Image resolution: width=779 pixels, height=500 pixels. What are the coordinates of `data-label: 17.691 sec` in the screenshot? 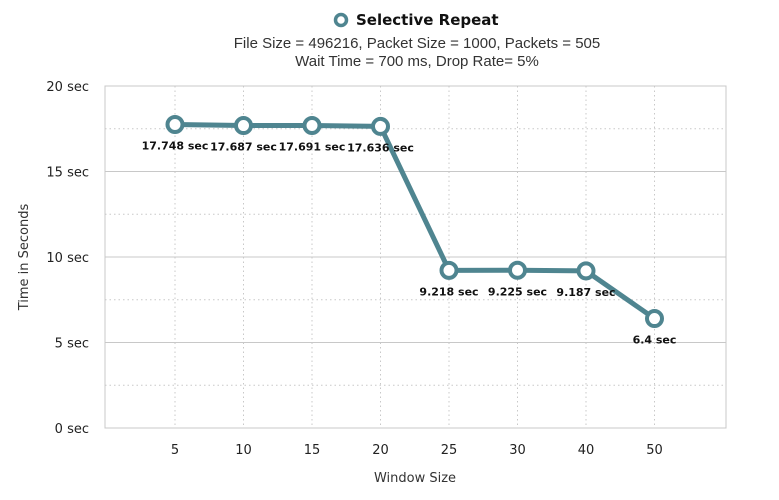 It's located at (312, 146).